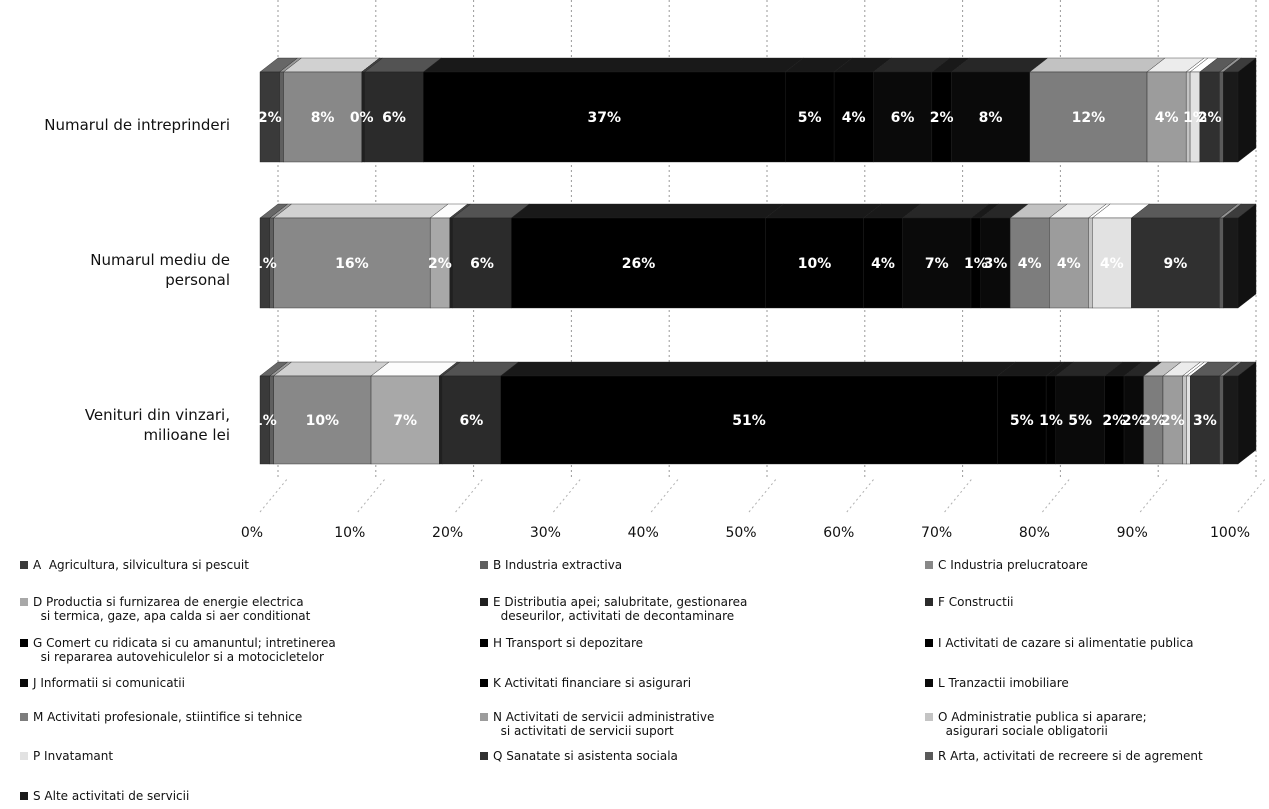 This screenshot has height=809, width=1269. I want to click on x-tick-label: 0%, so click(252, 533).